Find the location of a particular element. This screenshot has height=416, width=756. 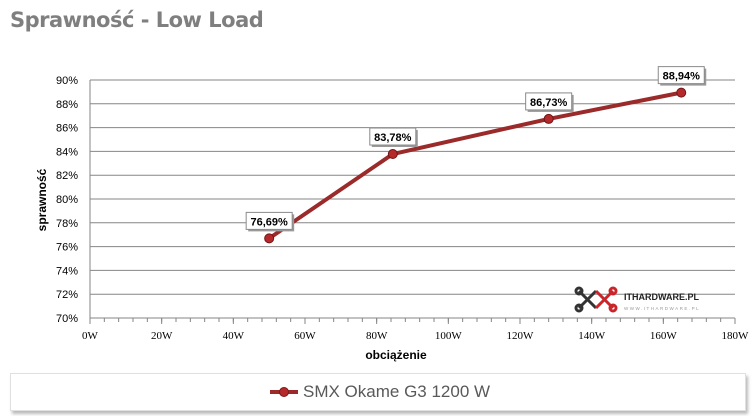

data-label: 76,69% is located at coordinates (270, 222).